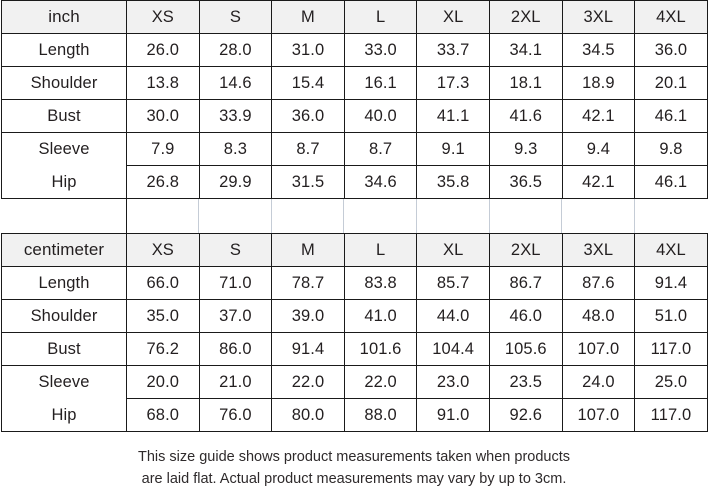 This screenshot has height=491, width=721. Describe the element at coordinates (235, 182) in the screenshot. I see `cell-hip-s-inch: 29.9` at that location.